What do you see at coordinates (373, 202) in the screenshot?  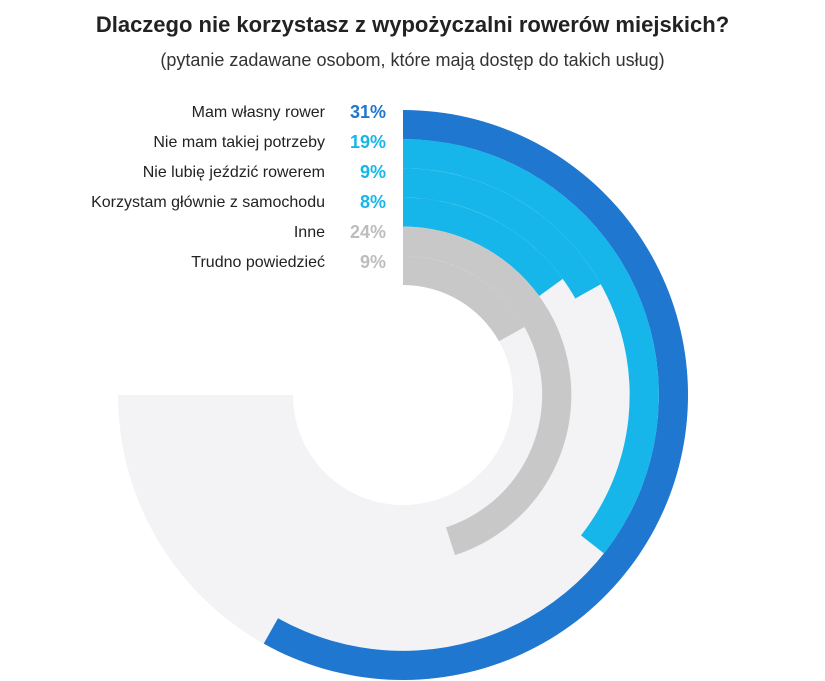 I see `value-label-4: 8%` at bounding box center [373, 202].